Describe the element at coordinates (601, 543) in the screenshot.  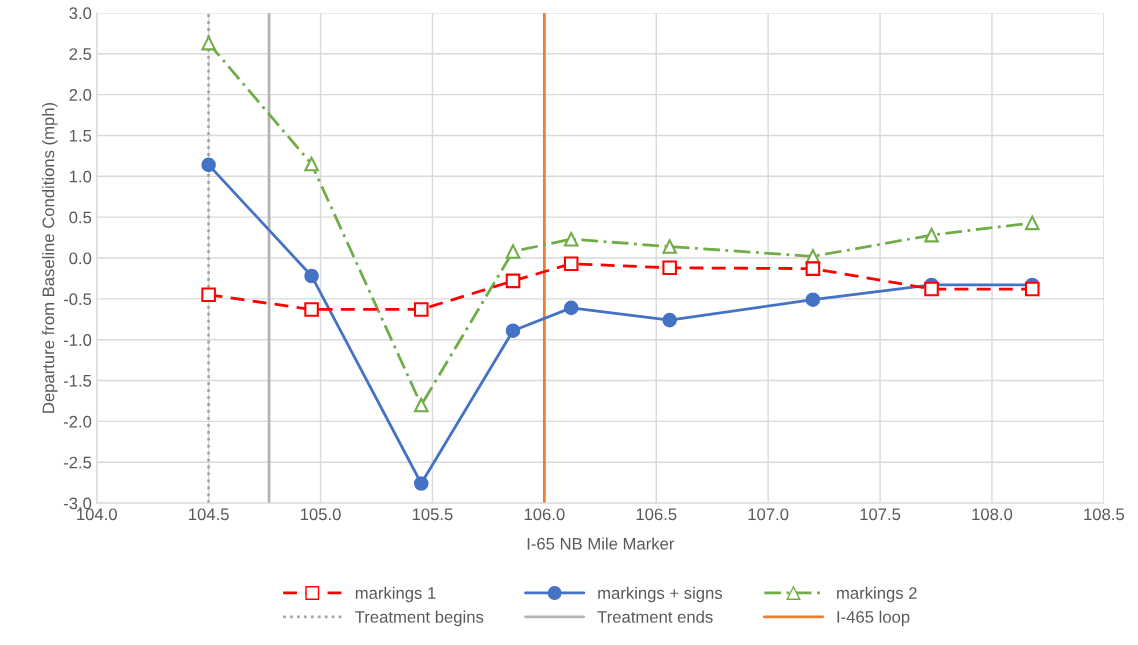
I see `x-axis-title: I-65 NB Mile Marker` at that location.